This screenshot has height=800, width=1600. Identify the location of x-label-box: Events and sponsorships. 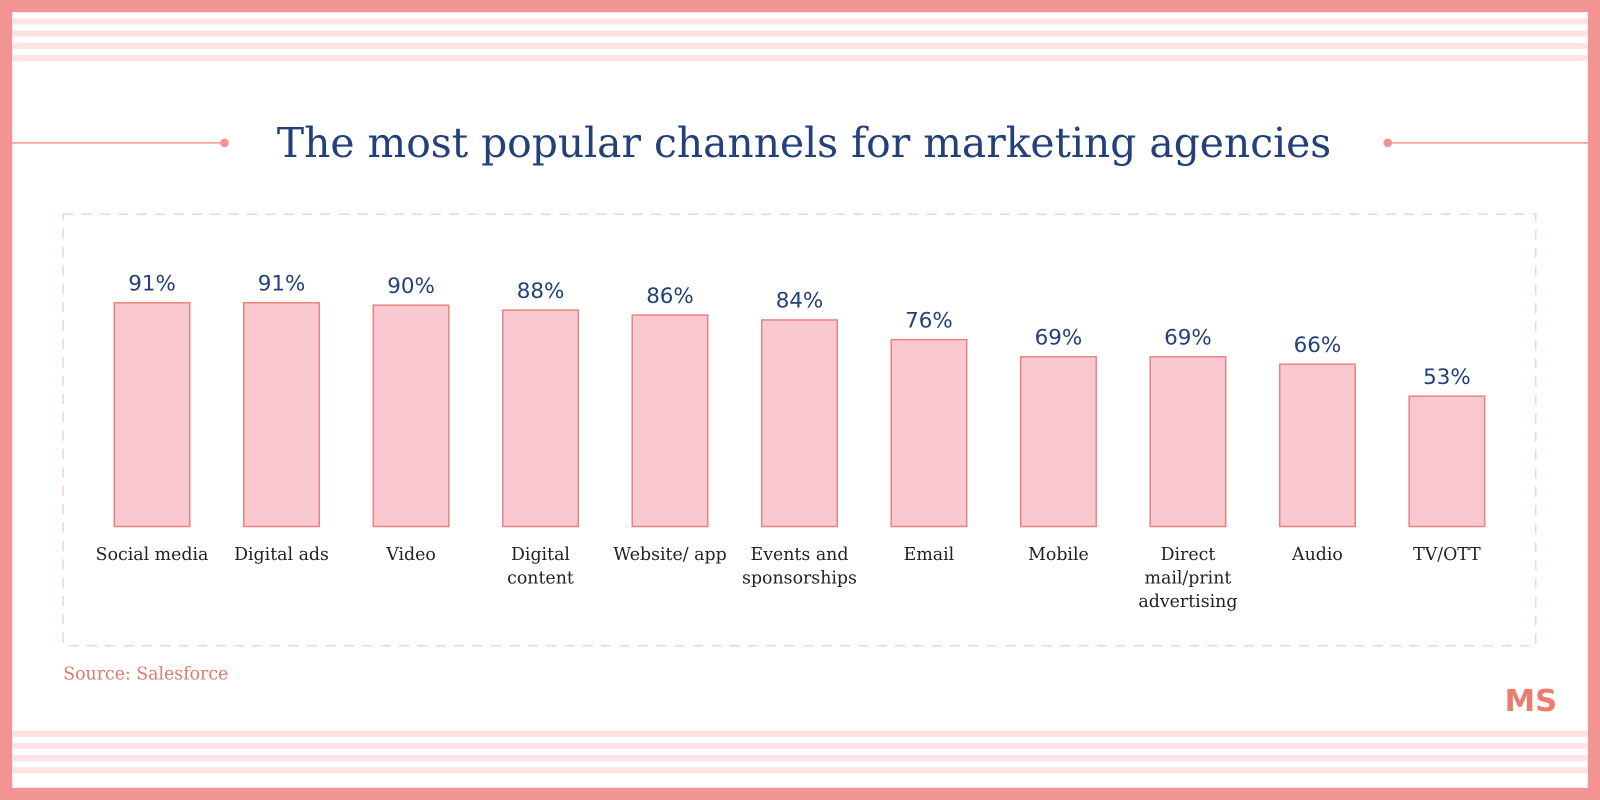
(799, 566).